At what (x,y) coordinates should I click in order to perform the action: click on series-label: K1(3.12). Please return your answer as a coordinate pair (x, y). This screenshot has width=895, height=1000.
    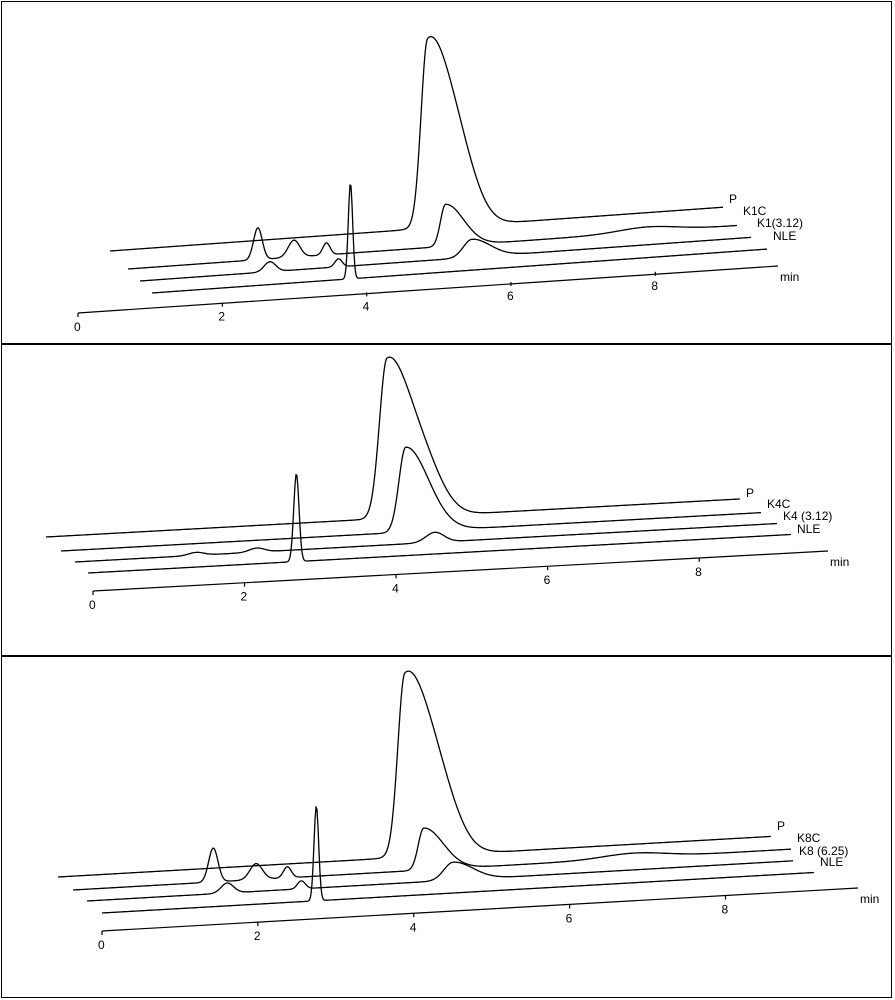
    Looking at the image, I should click on (780, 223).